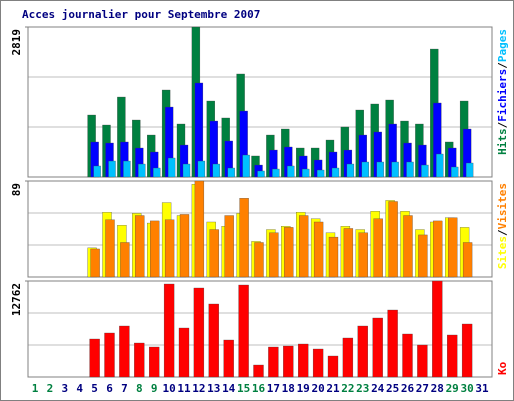 This screenshot has height=401, width=514. What do you see at coordinates (229, 388) in the screenshot?
I see `x-tick-label: 14` at bounding box center [229, 388].